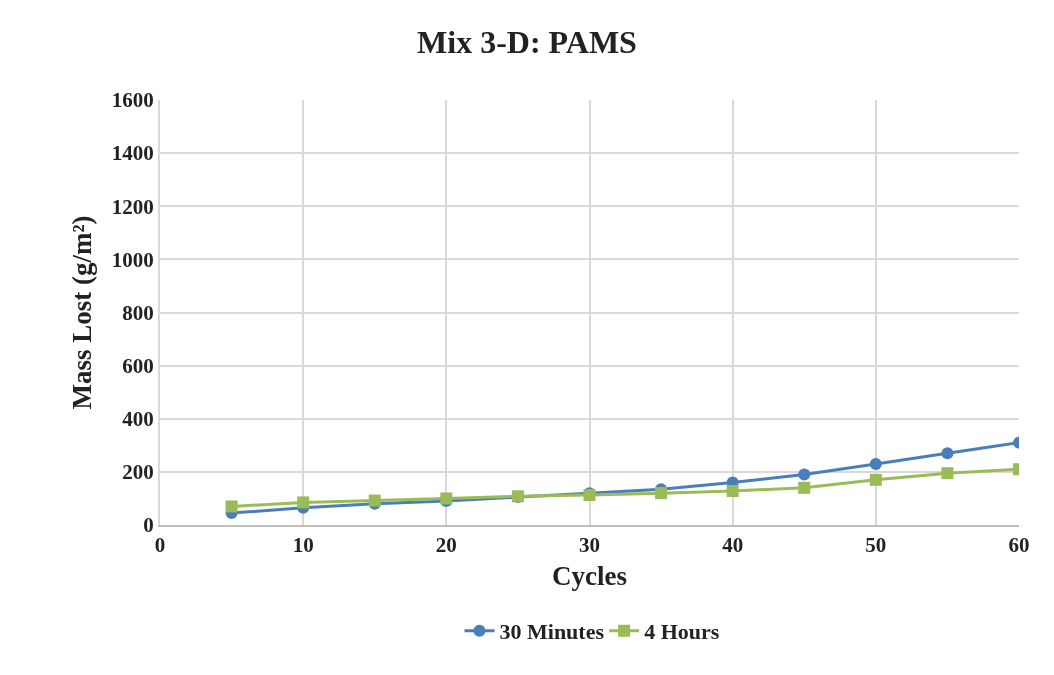 The height and width of the screenshot is (675, 1054). I want to click on x-tick-label: 40, so click(733, 545).